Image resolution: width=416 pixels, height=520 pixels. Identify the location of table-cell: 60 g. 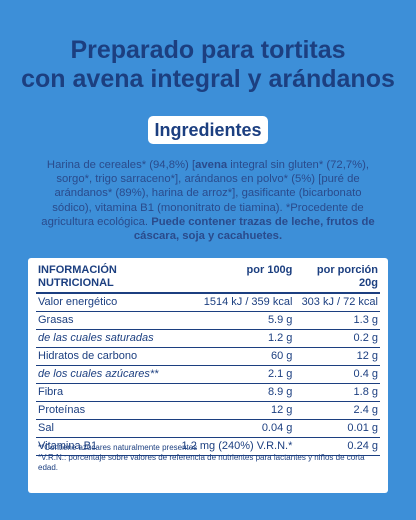
(237, 356).